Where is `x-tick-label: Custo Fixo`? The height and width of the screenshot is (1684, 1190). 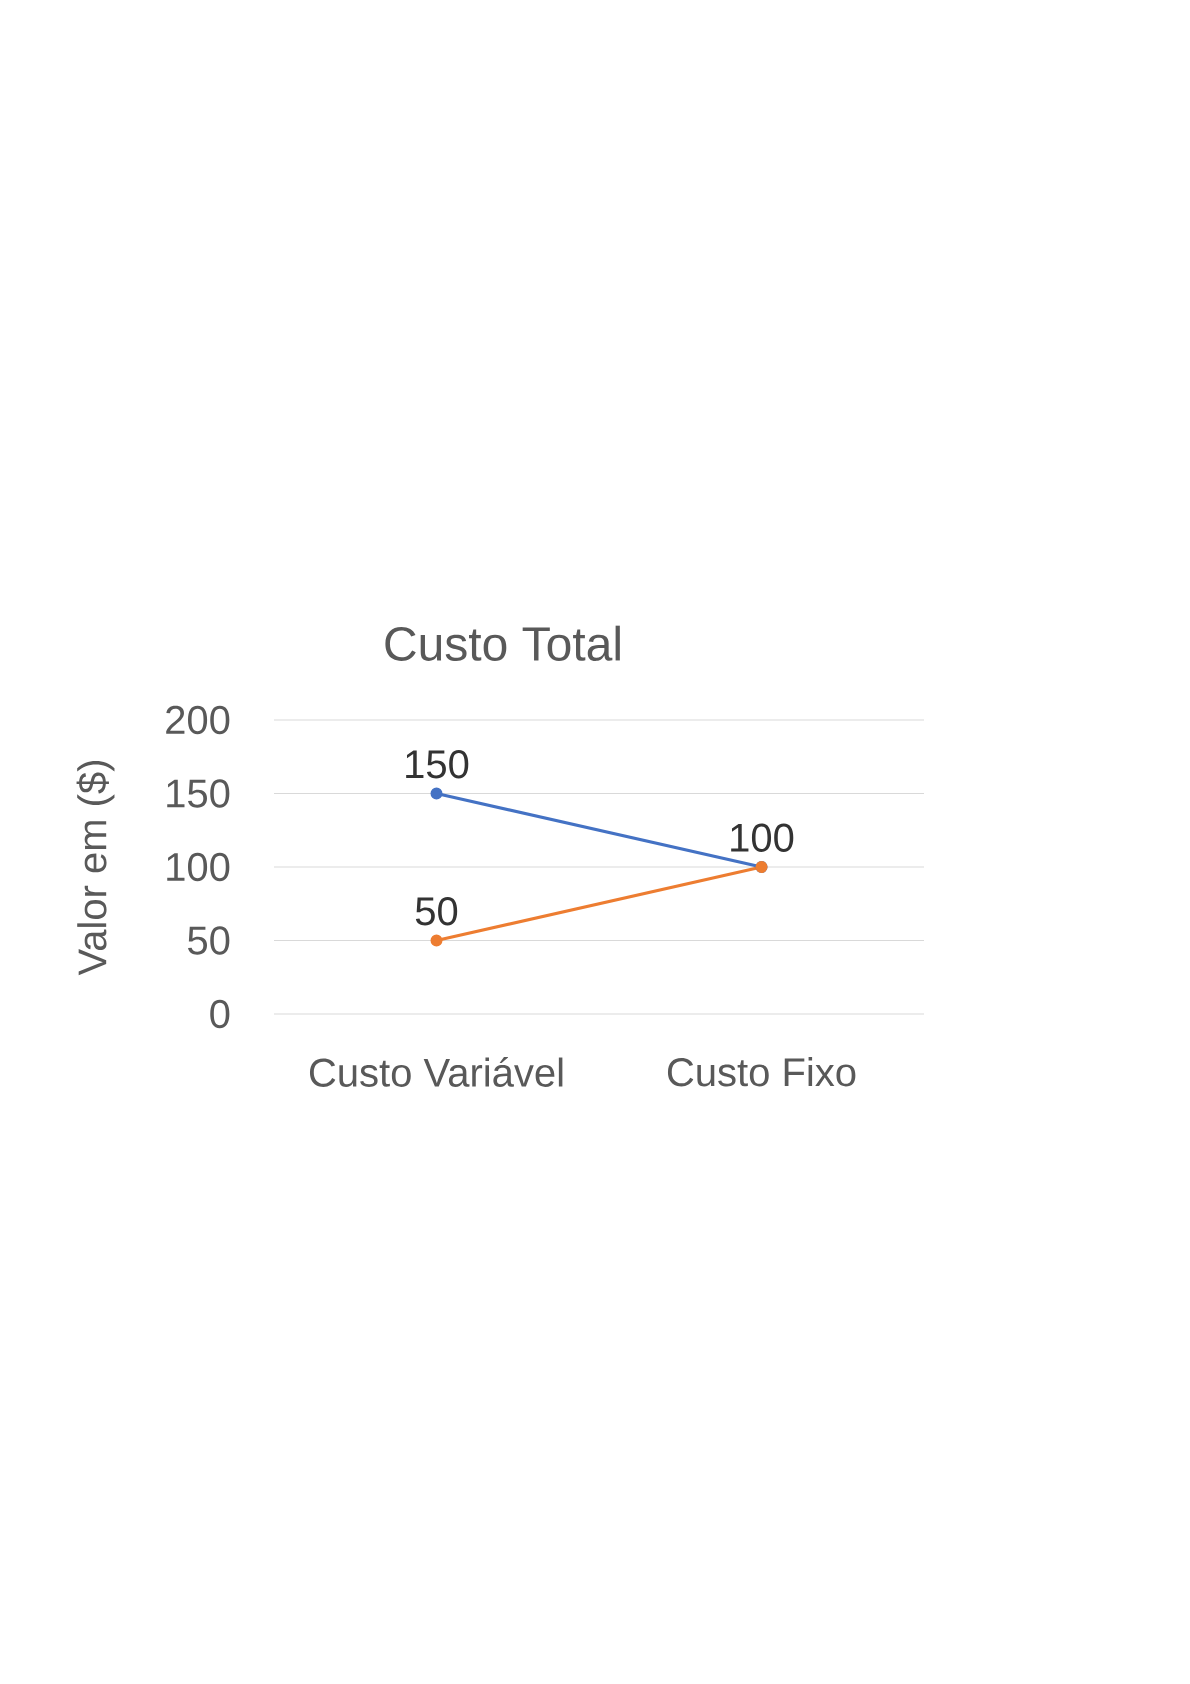
x-tick-label: Custo Fixo is located at coordinates (761, 1072).